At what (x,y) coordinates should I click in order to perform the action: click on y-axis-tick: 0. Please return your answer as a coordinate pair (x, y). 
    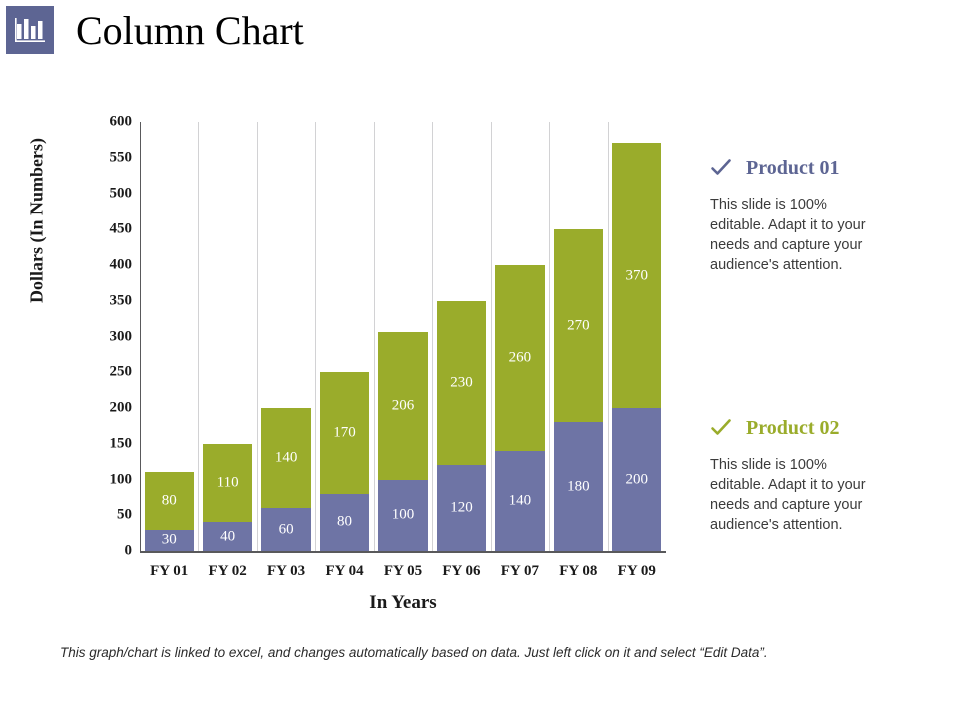
    Looking at the image, I should click on (128, 550).